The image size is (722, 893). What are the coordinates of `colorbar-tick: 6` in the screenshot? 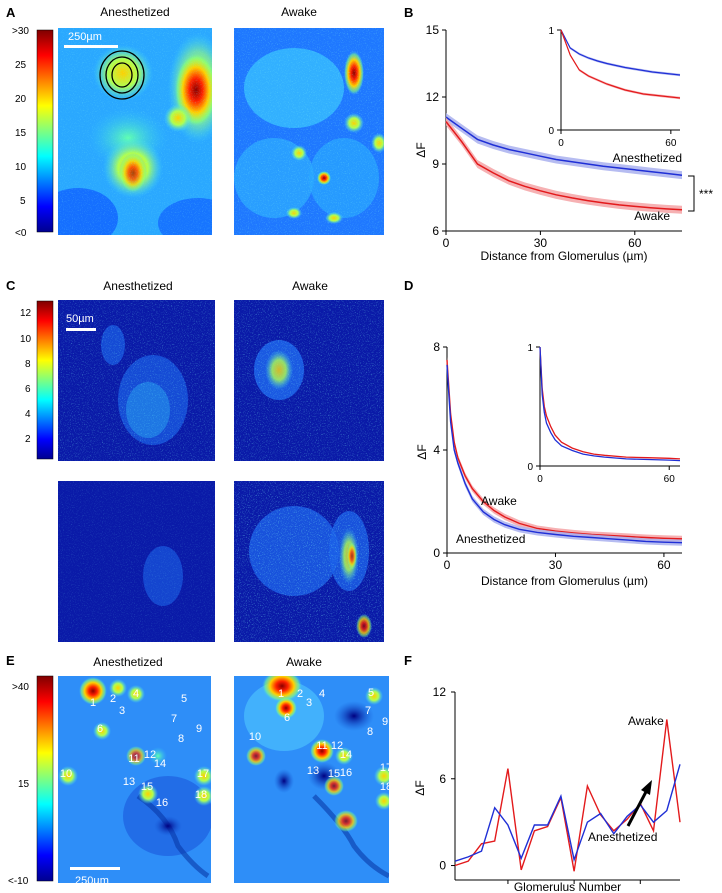 It's located at (28, 389).